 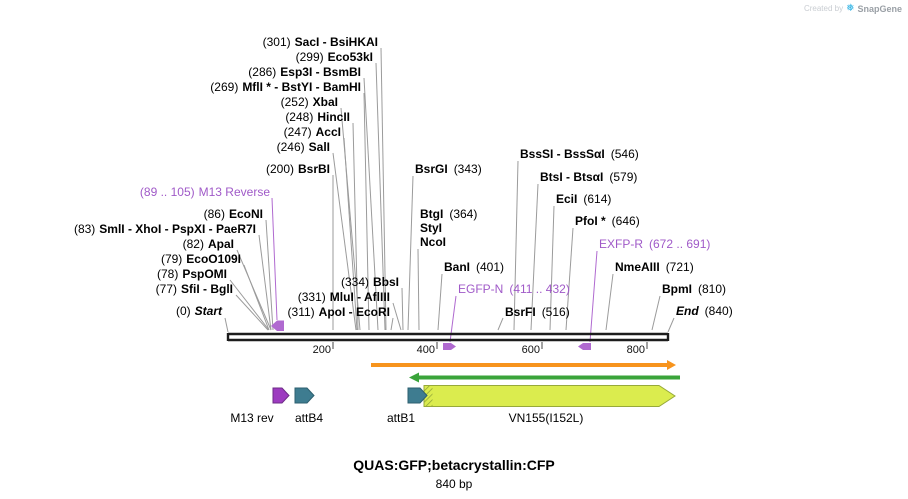 I want to click on callout-bpmi, so click(x=656, y=313).